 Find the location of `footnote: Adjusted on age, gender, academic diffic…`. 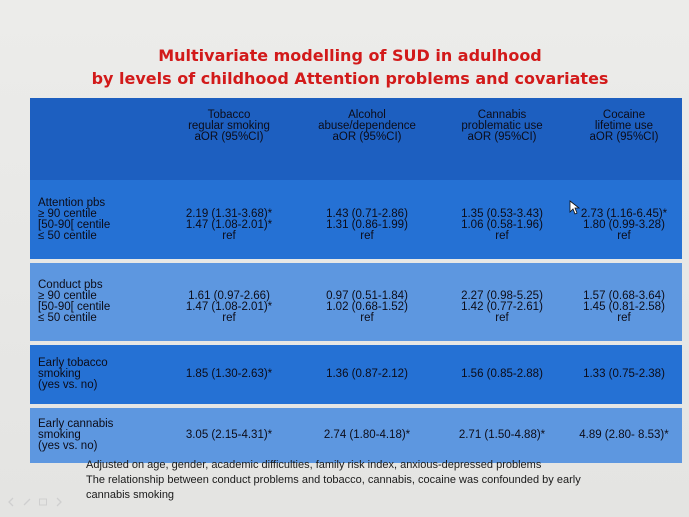

footnote: Adjusted on age, gender, academic diffic… is located at coordinates (376, 480).